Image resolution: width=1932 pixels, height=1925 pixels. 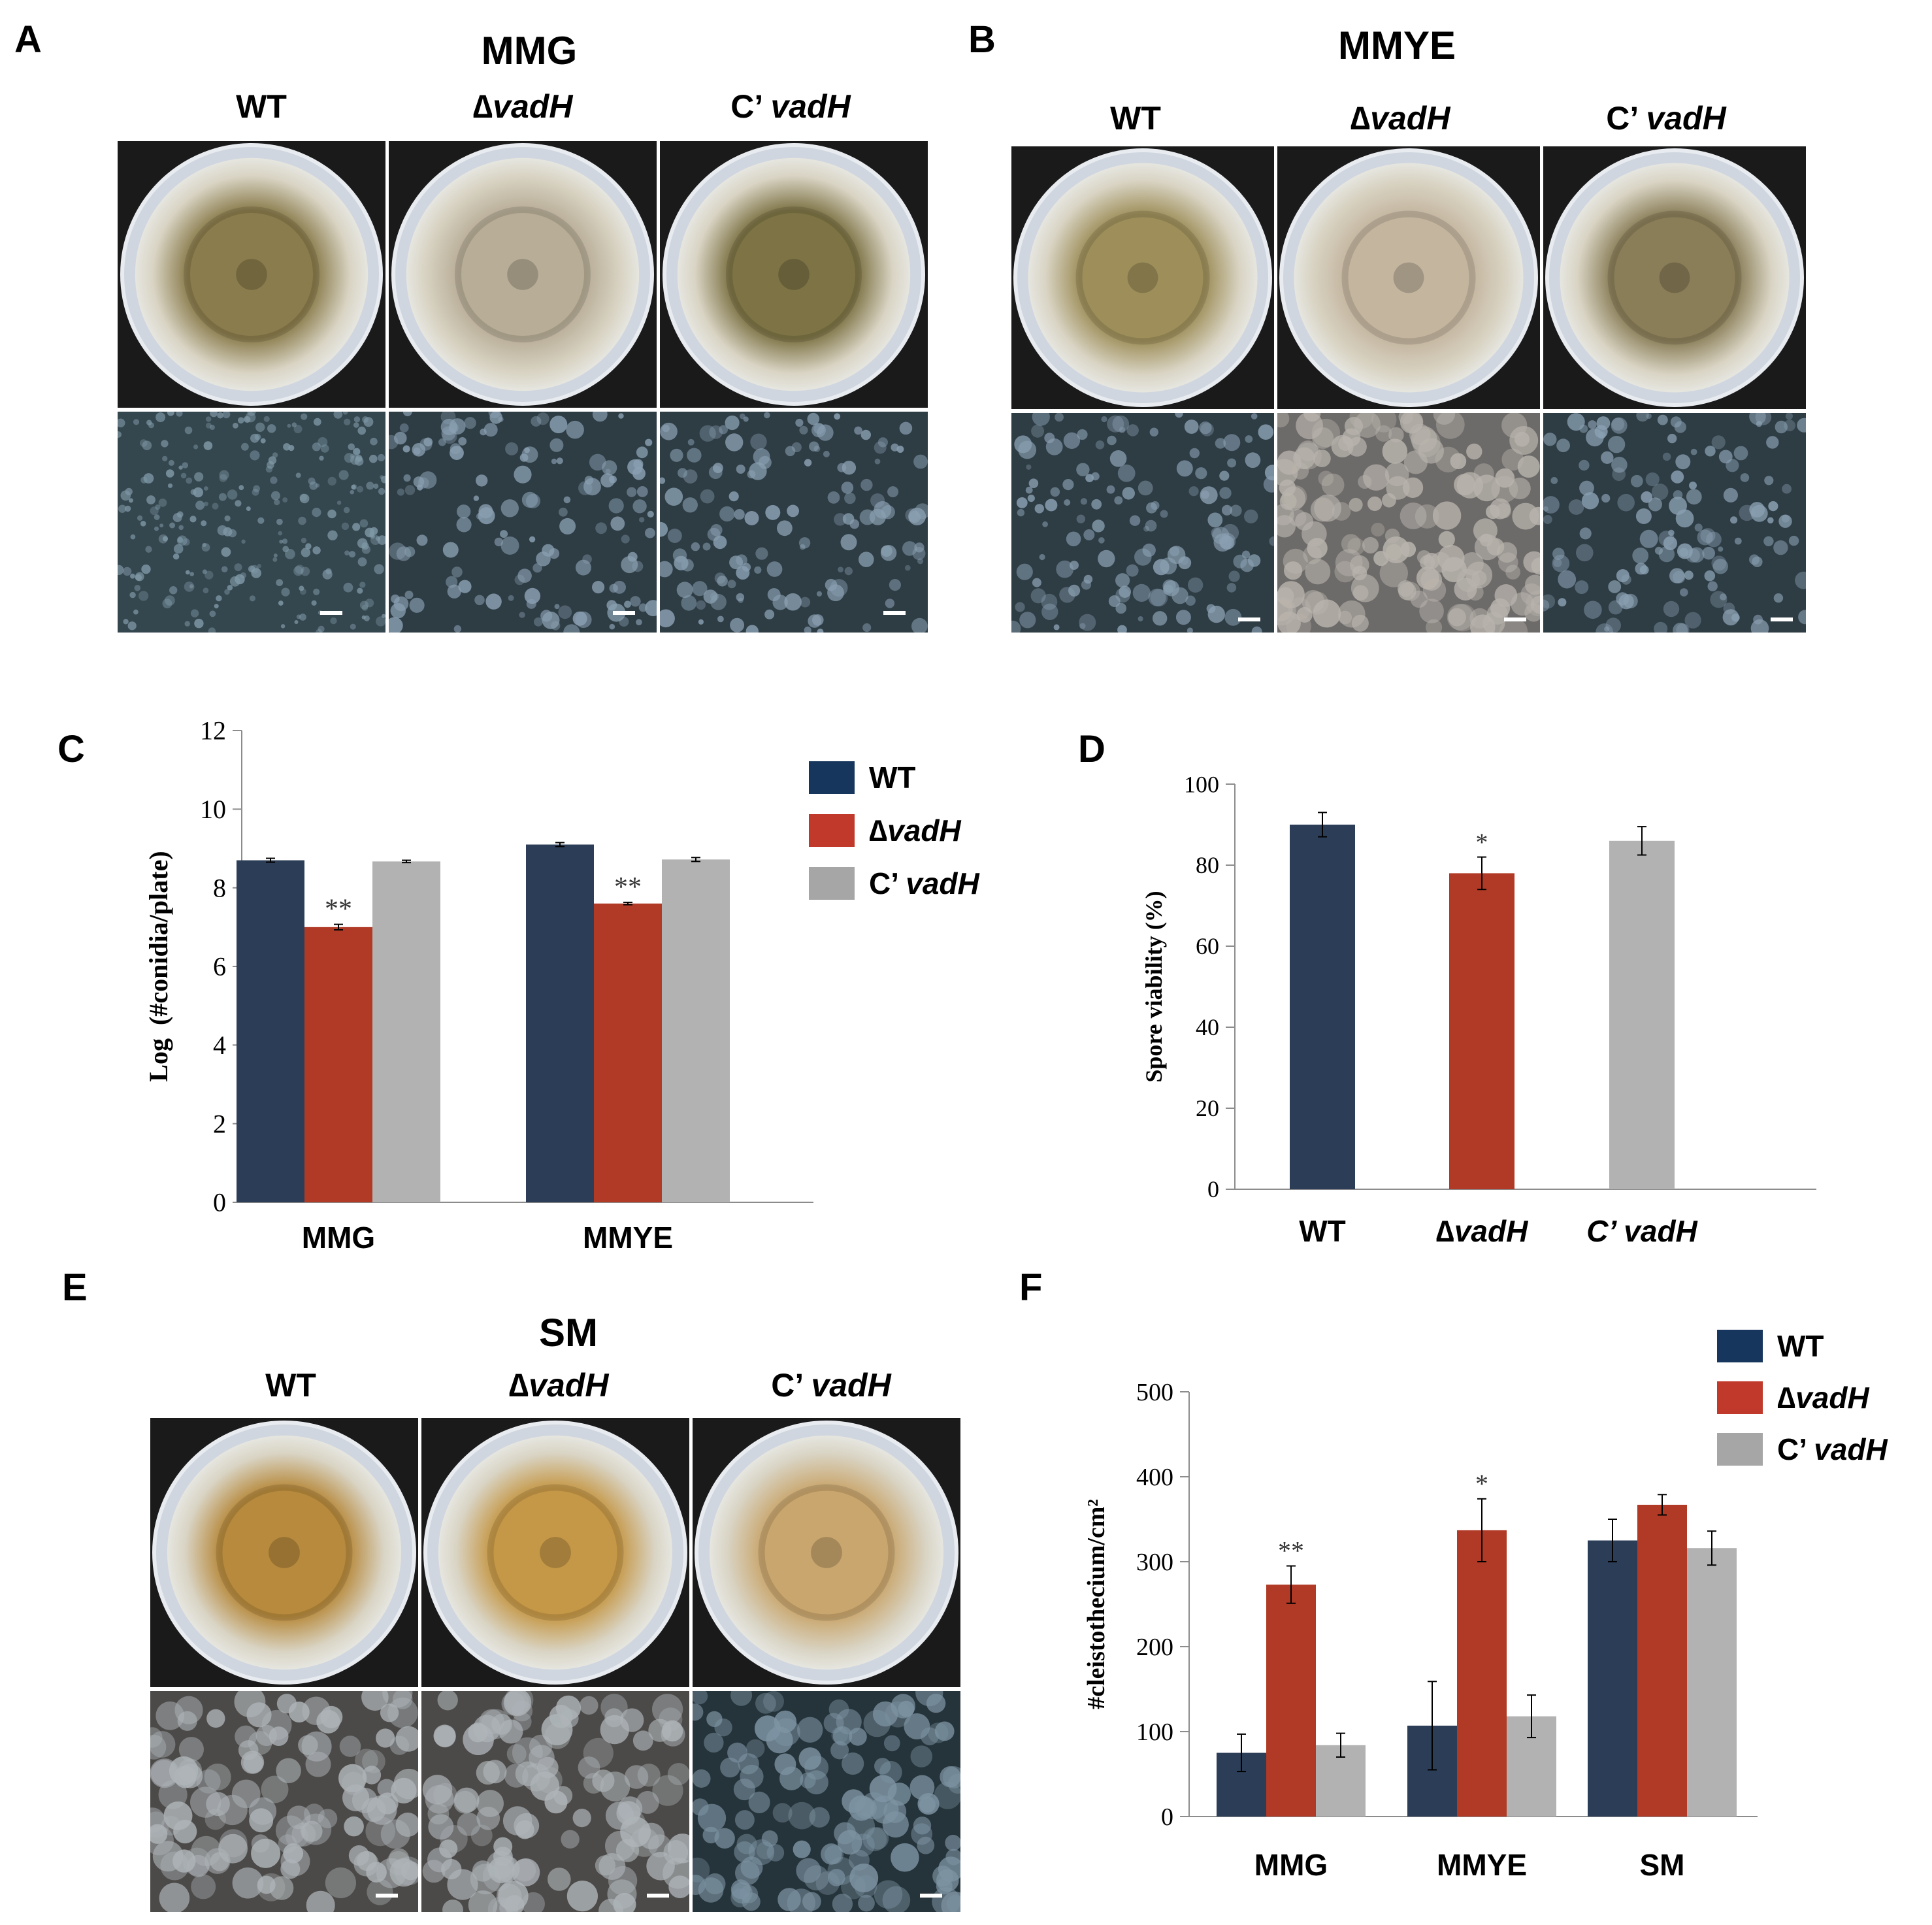 I want to click on y-tick-label: 0, so click(x=1213, y=1189).